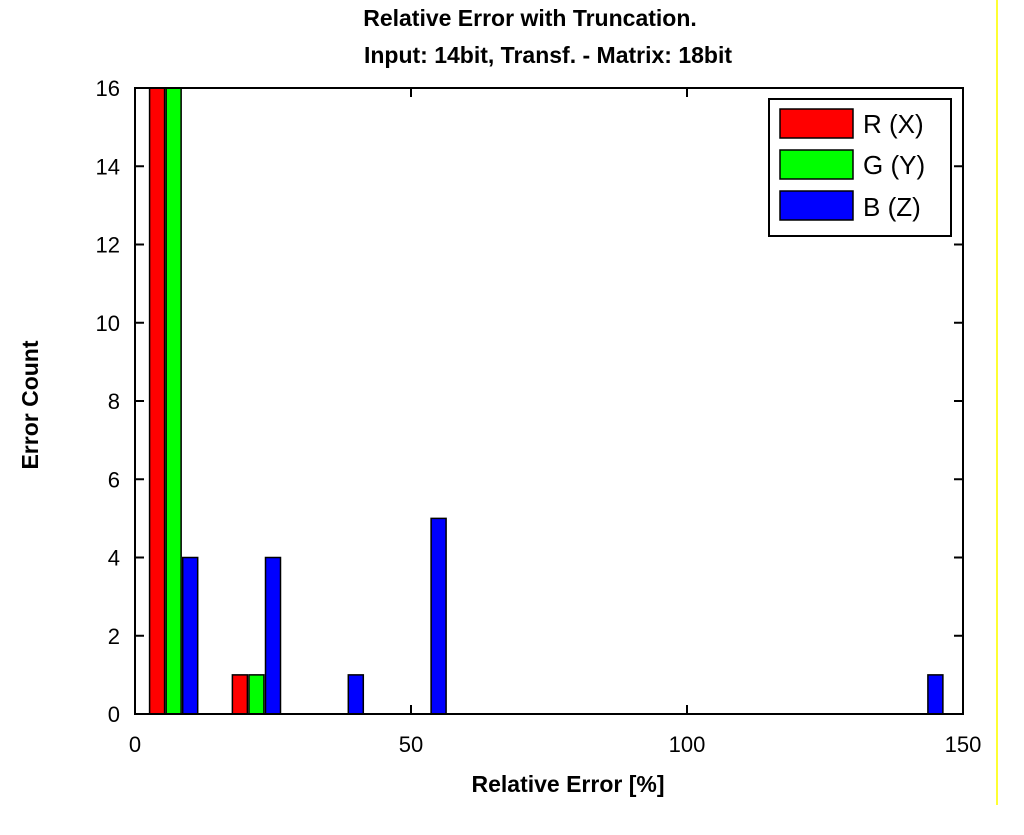 Image resolution: width=1024 pixels, height=835 pixels. Describe the element at coordinates (687, 744) in the screenshot. I see `x-tick-label: 100` at that location.